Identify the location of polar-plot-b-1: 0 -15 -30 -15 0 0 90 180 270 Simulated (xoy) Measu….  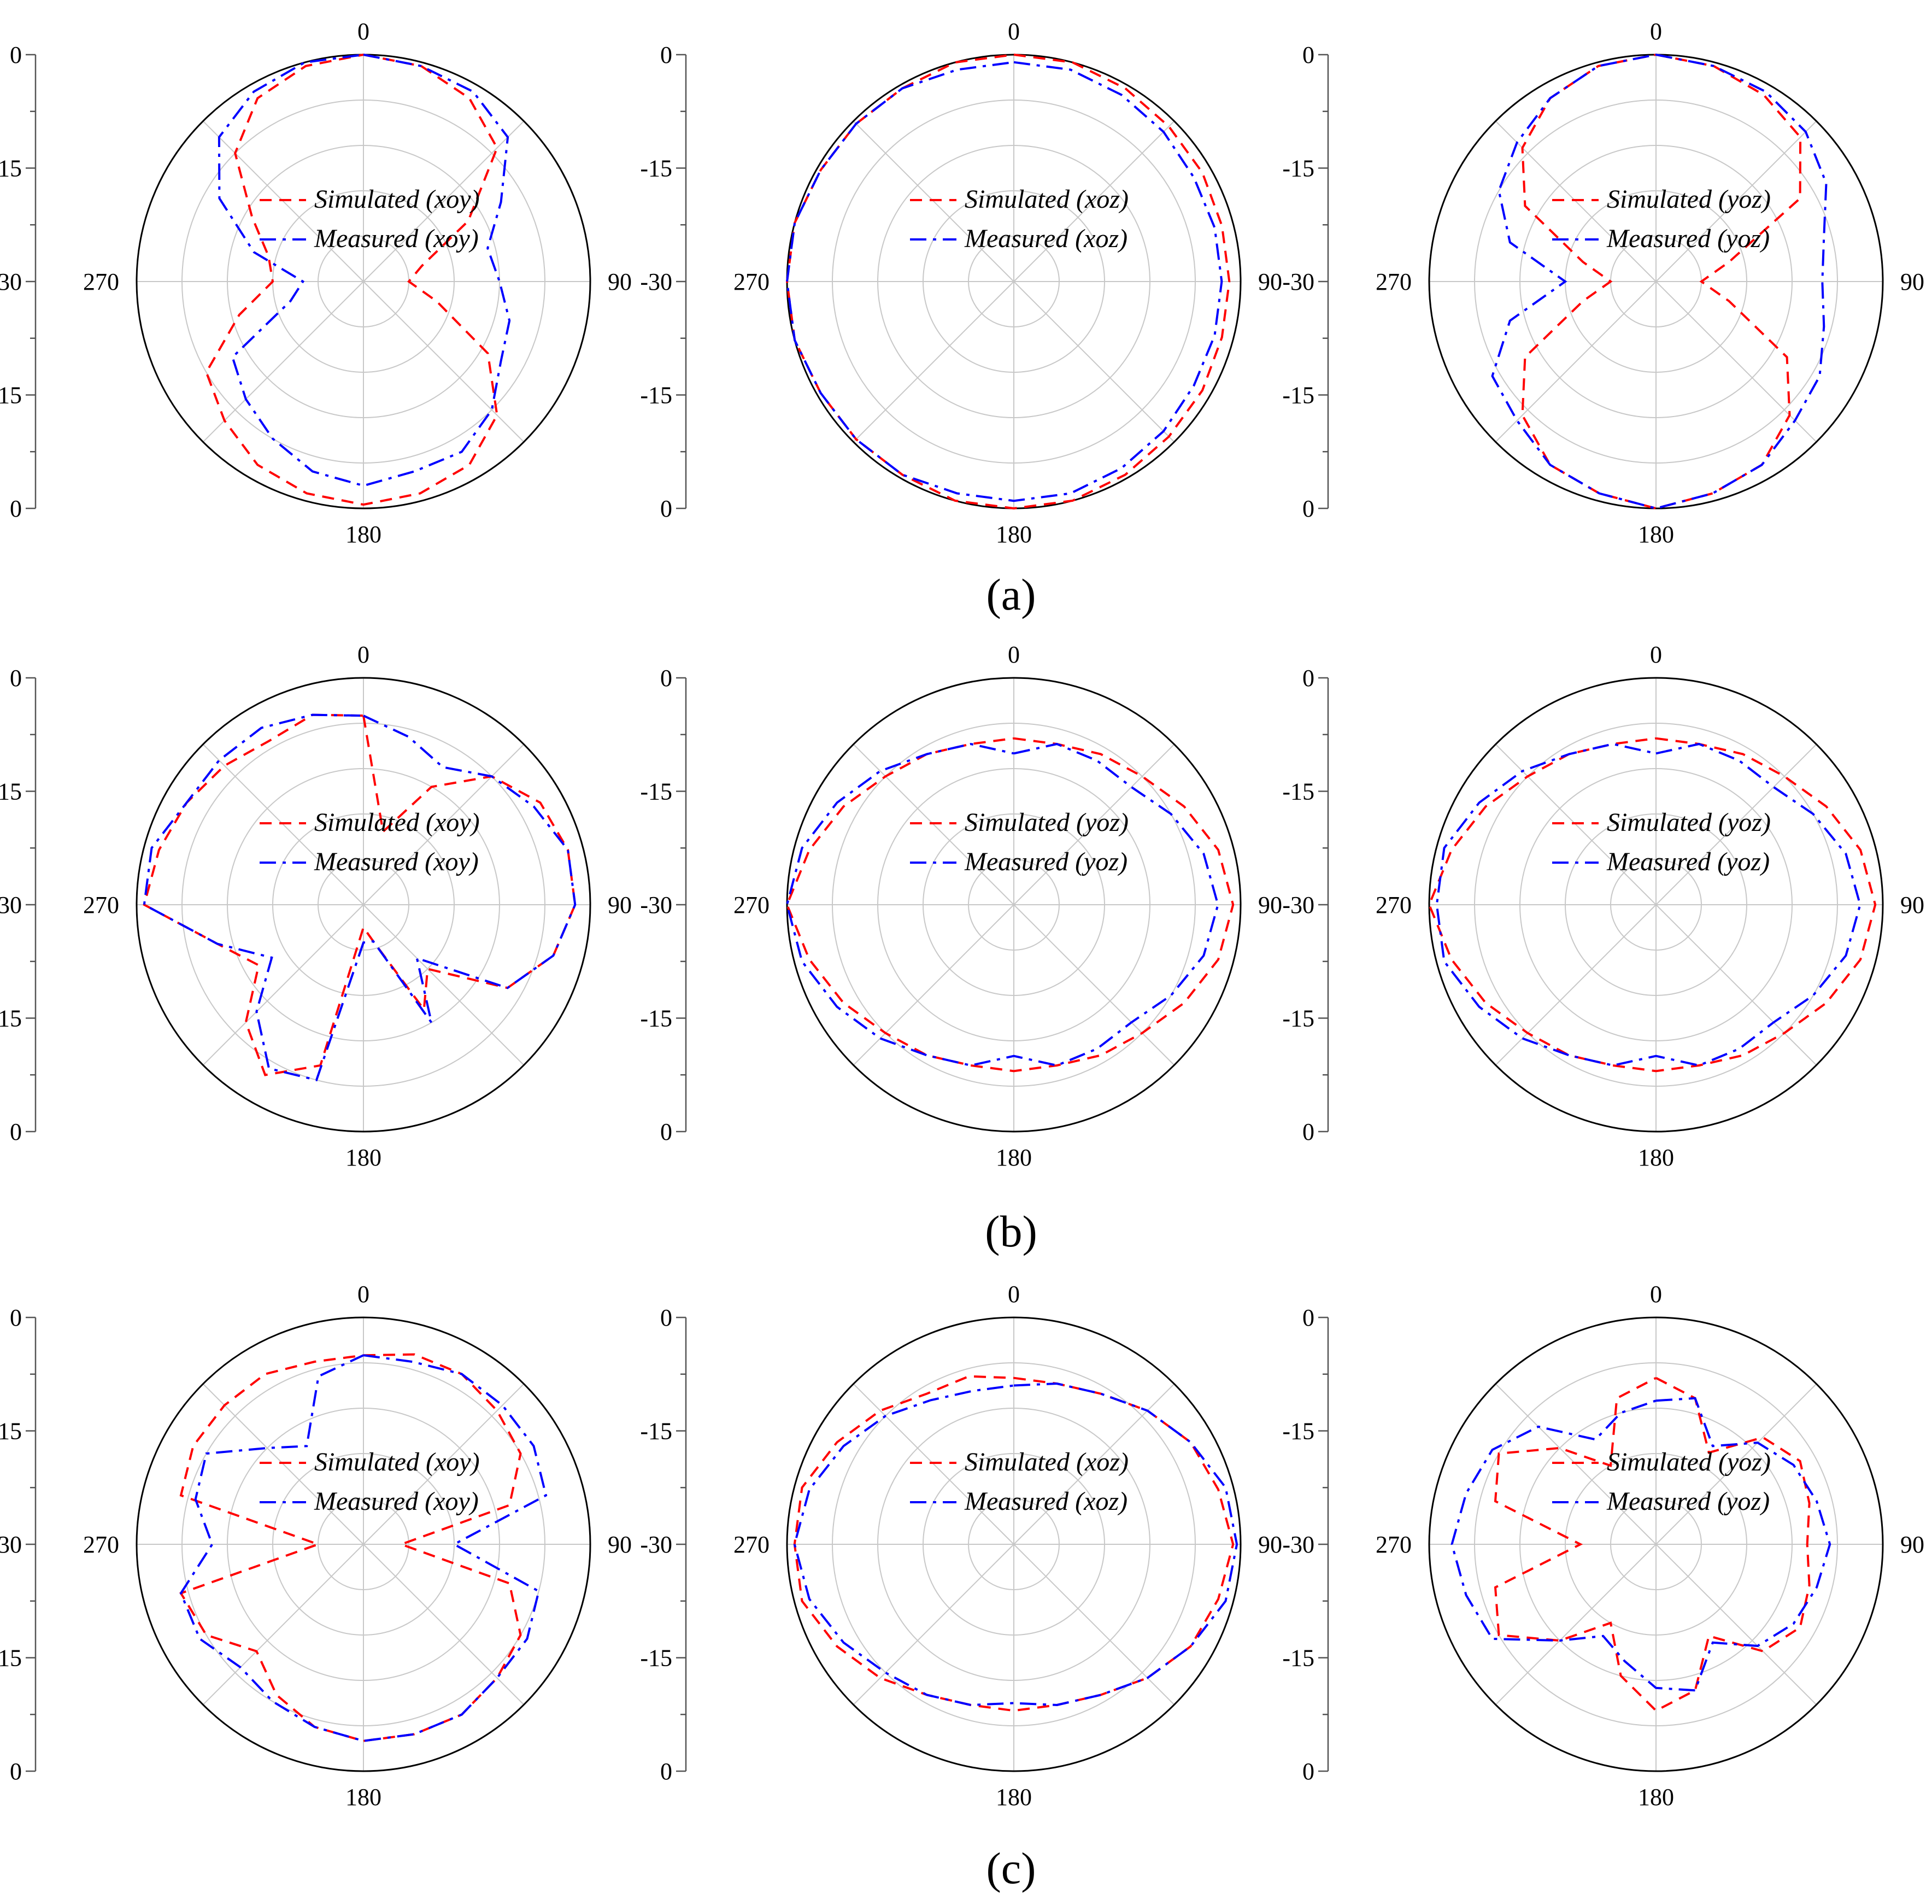
(316, 906).